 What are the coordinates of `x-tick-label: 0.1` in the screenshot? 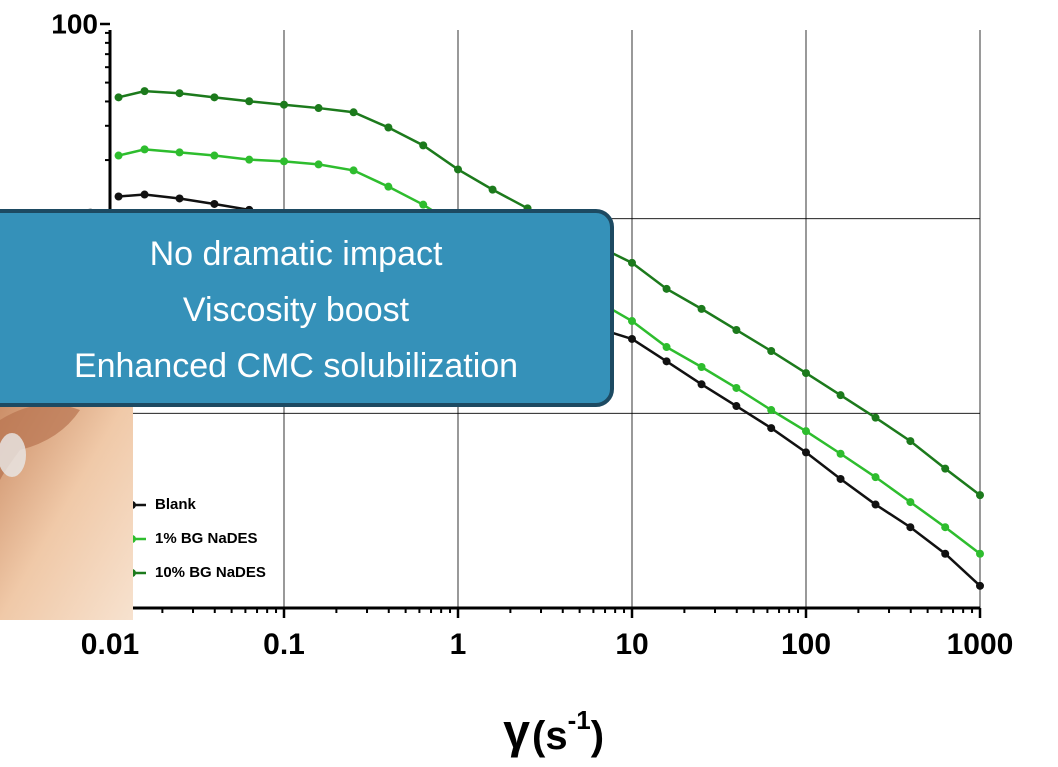 It's located at (284, 644).